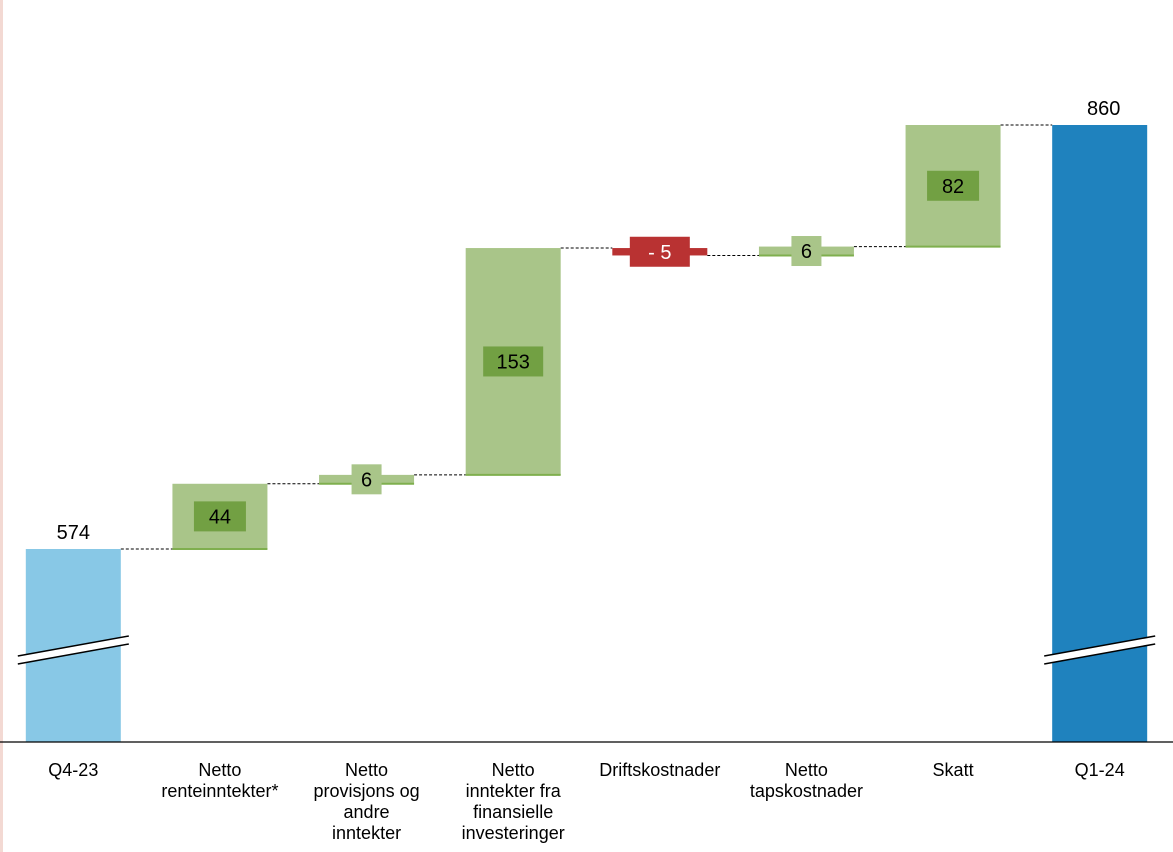  Describe the element at coordinates (367, 812) in the screenshot. I see `category-label-2-line-2: andre` at that location.